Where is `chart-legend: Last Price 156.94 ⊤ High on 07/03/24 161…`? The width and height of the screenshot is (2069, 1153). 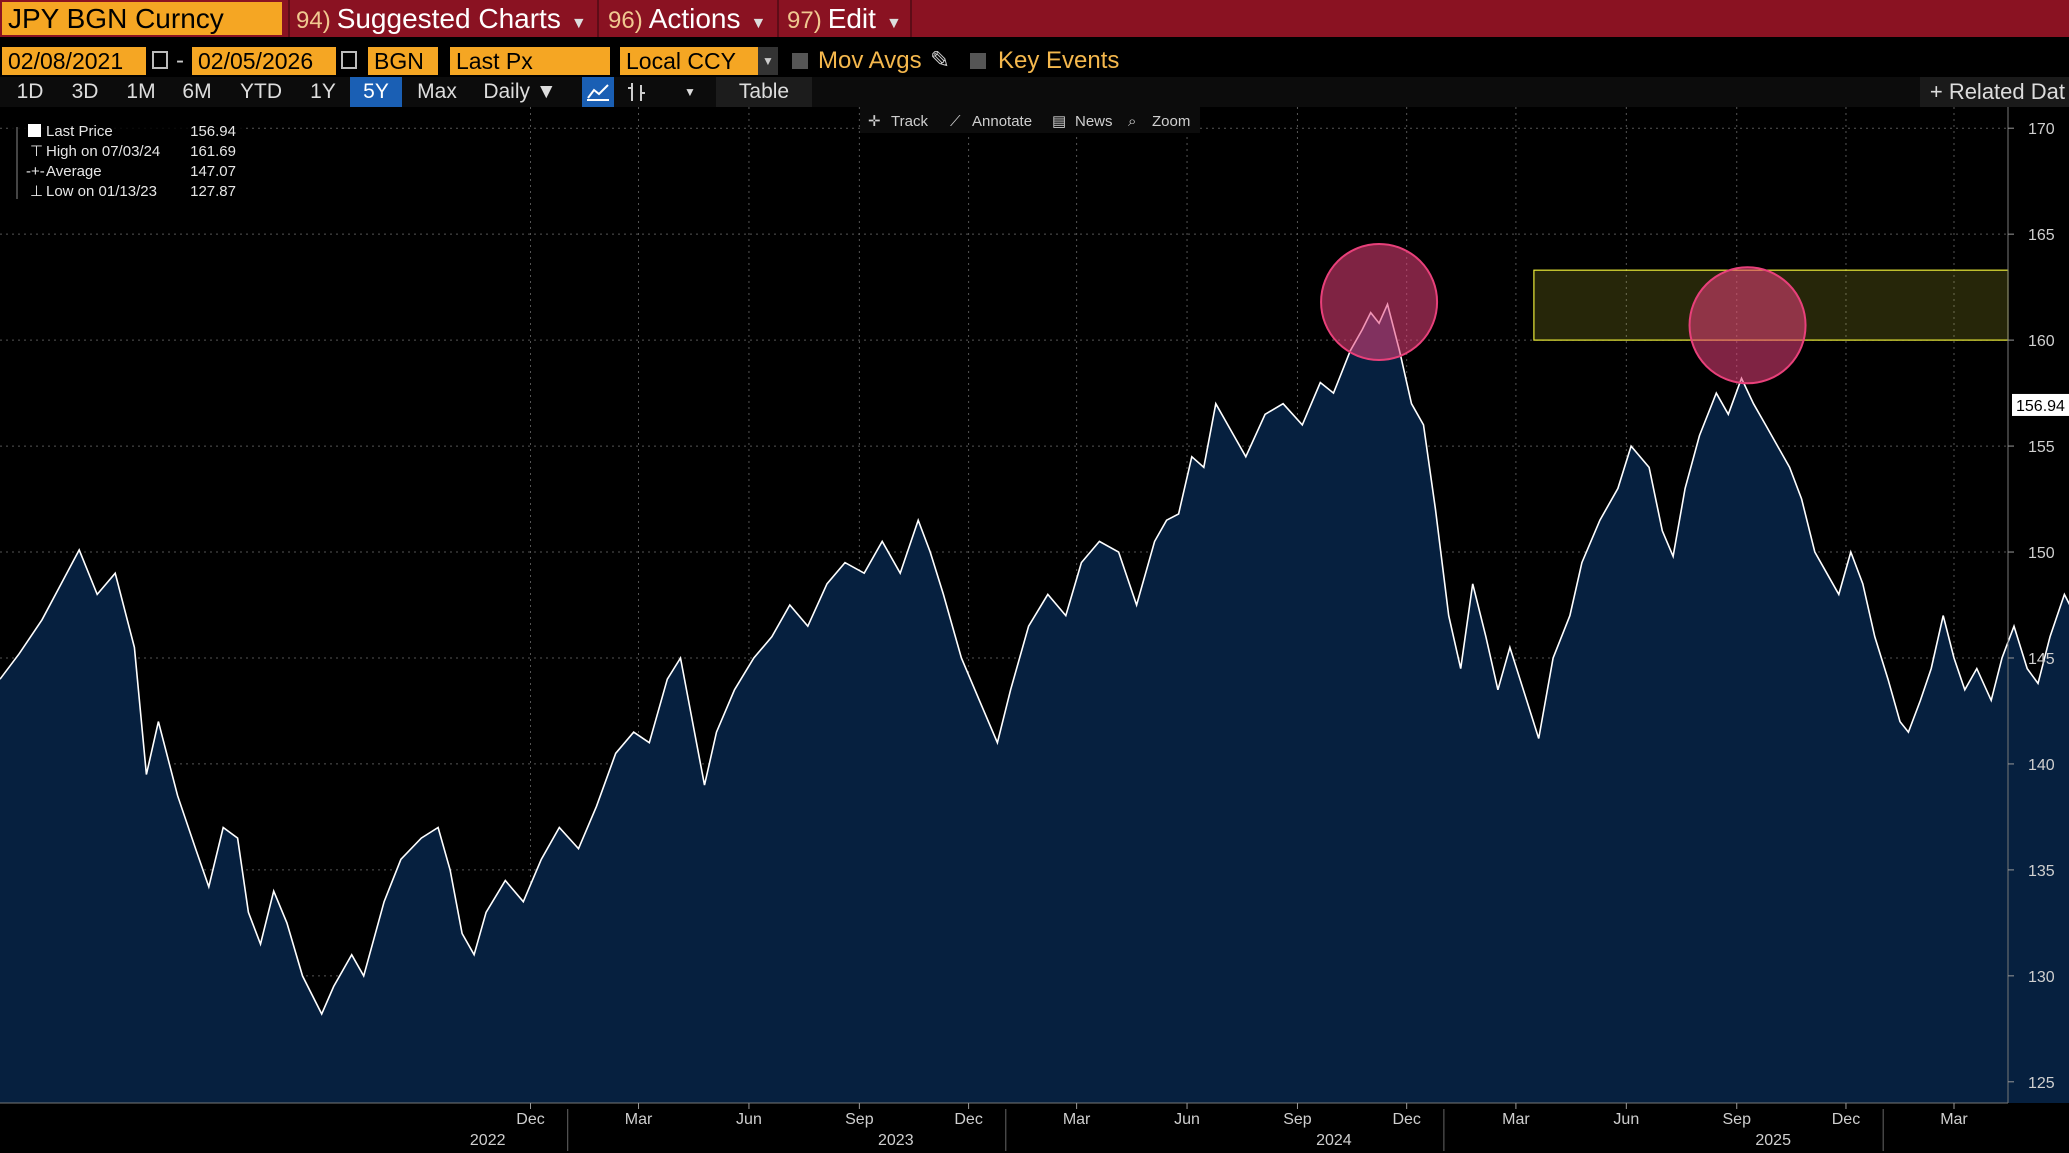
chart-legend: Last Price 156.94 ⊤ High on 07/03/24 161… is located at coordinates (126, 164).